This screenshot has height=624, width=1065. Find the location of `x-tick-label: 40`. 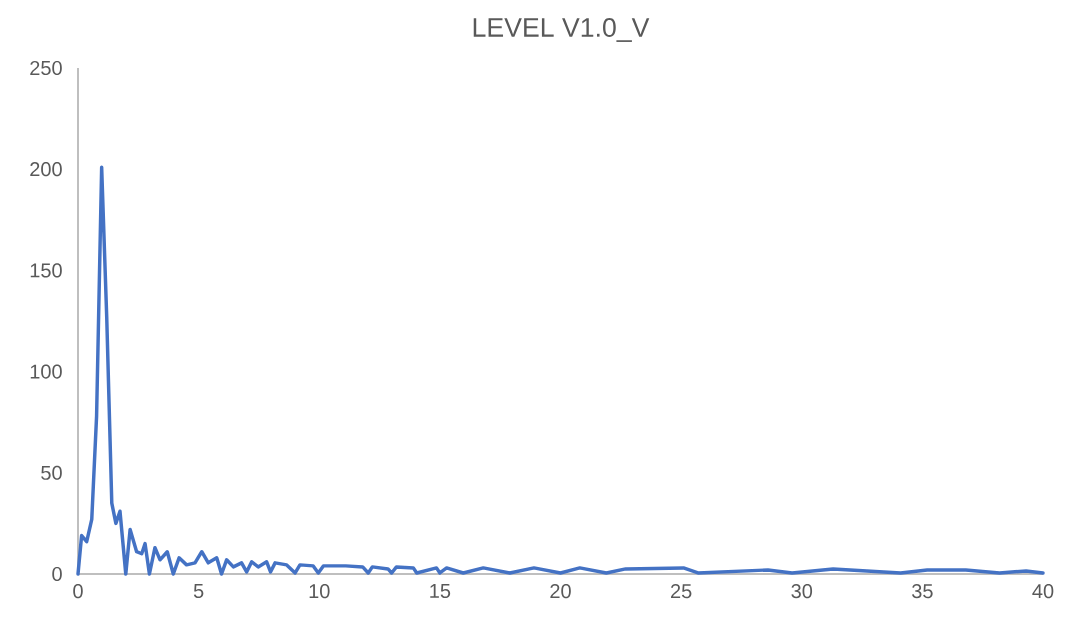

x-tick-label: 40 is located at coordinates (1043, 591).